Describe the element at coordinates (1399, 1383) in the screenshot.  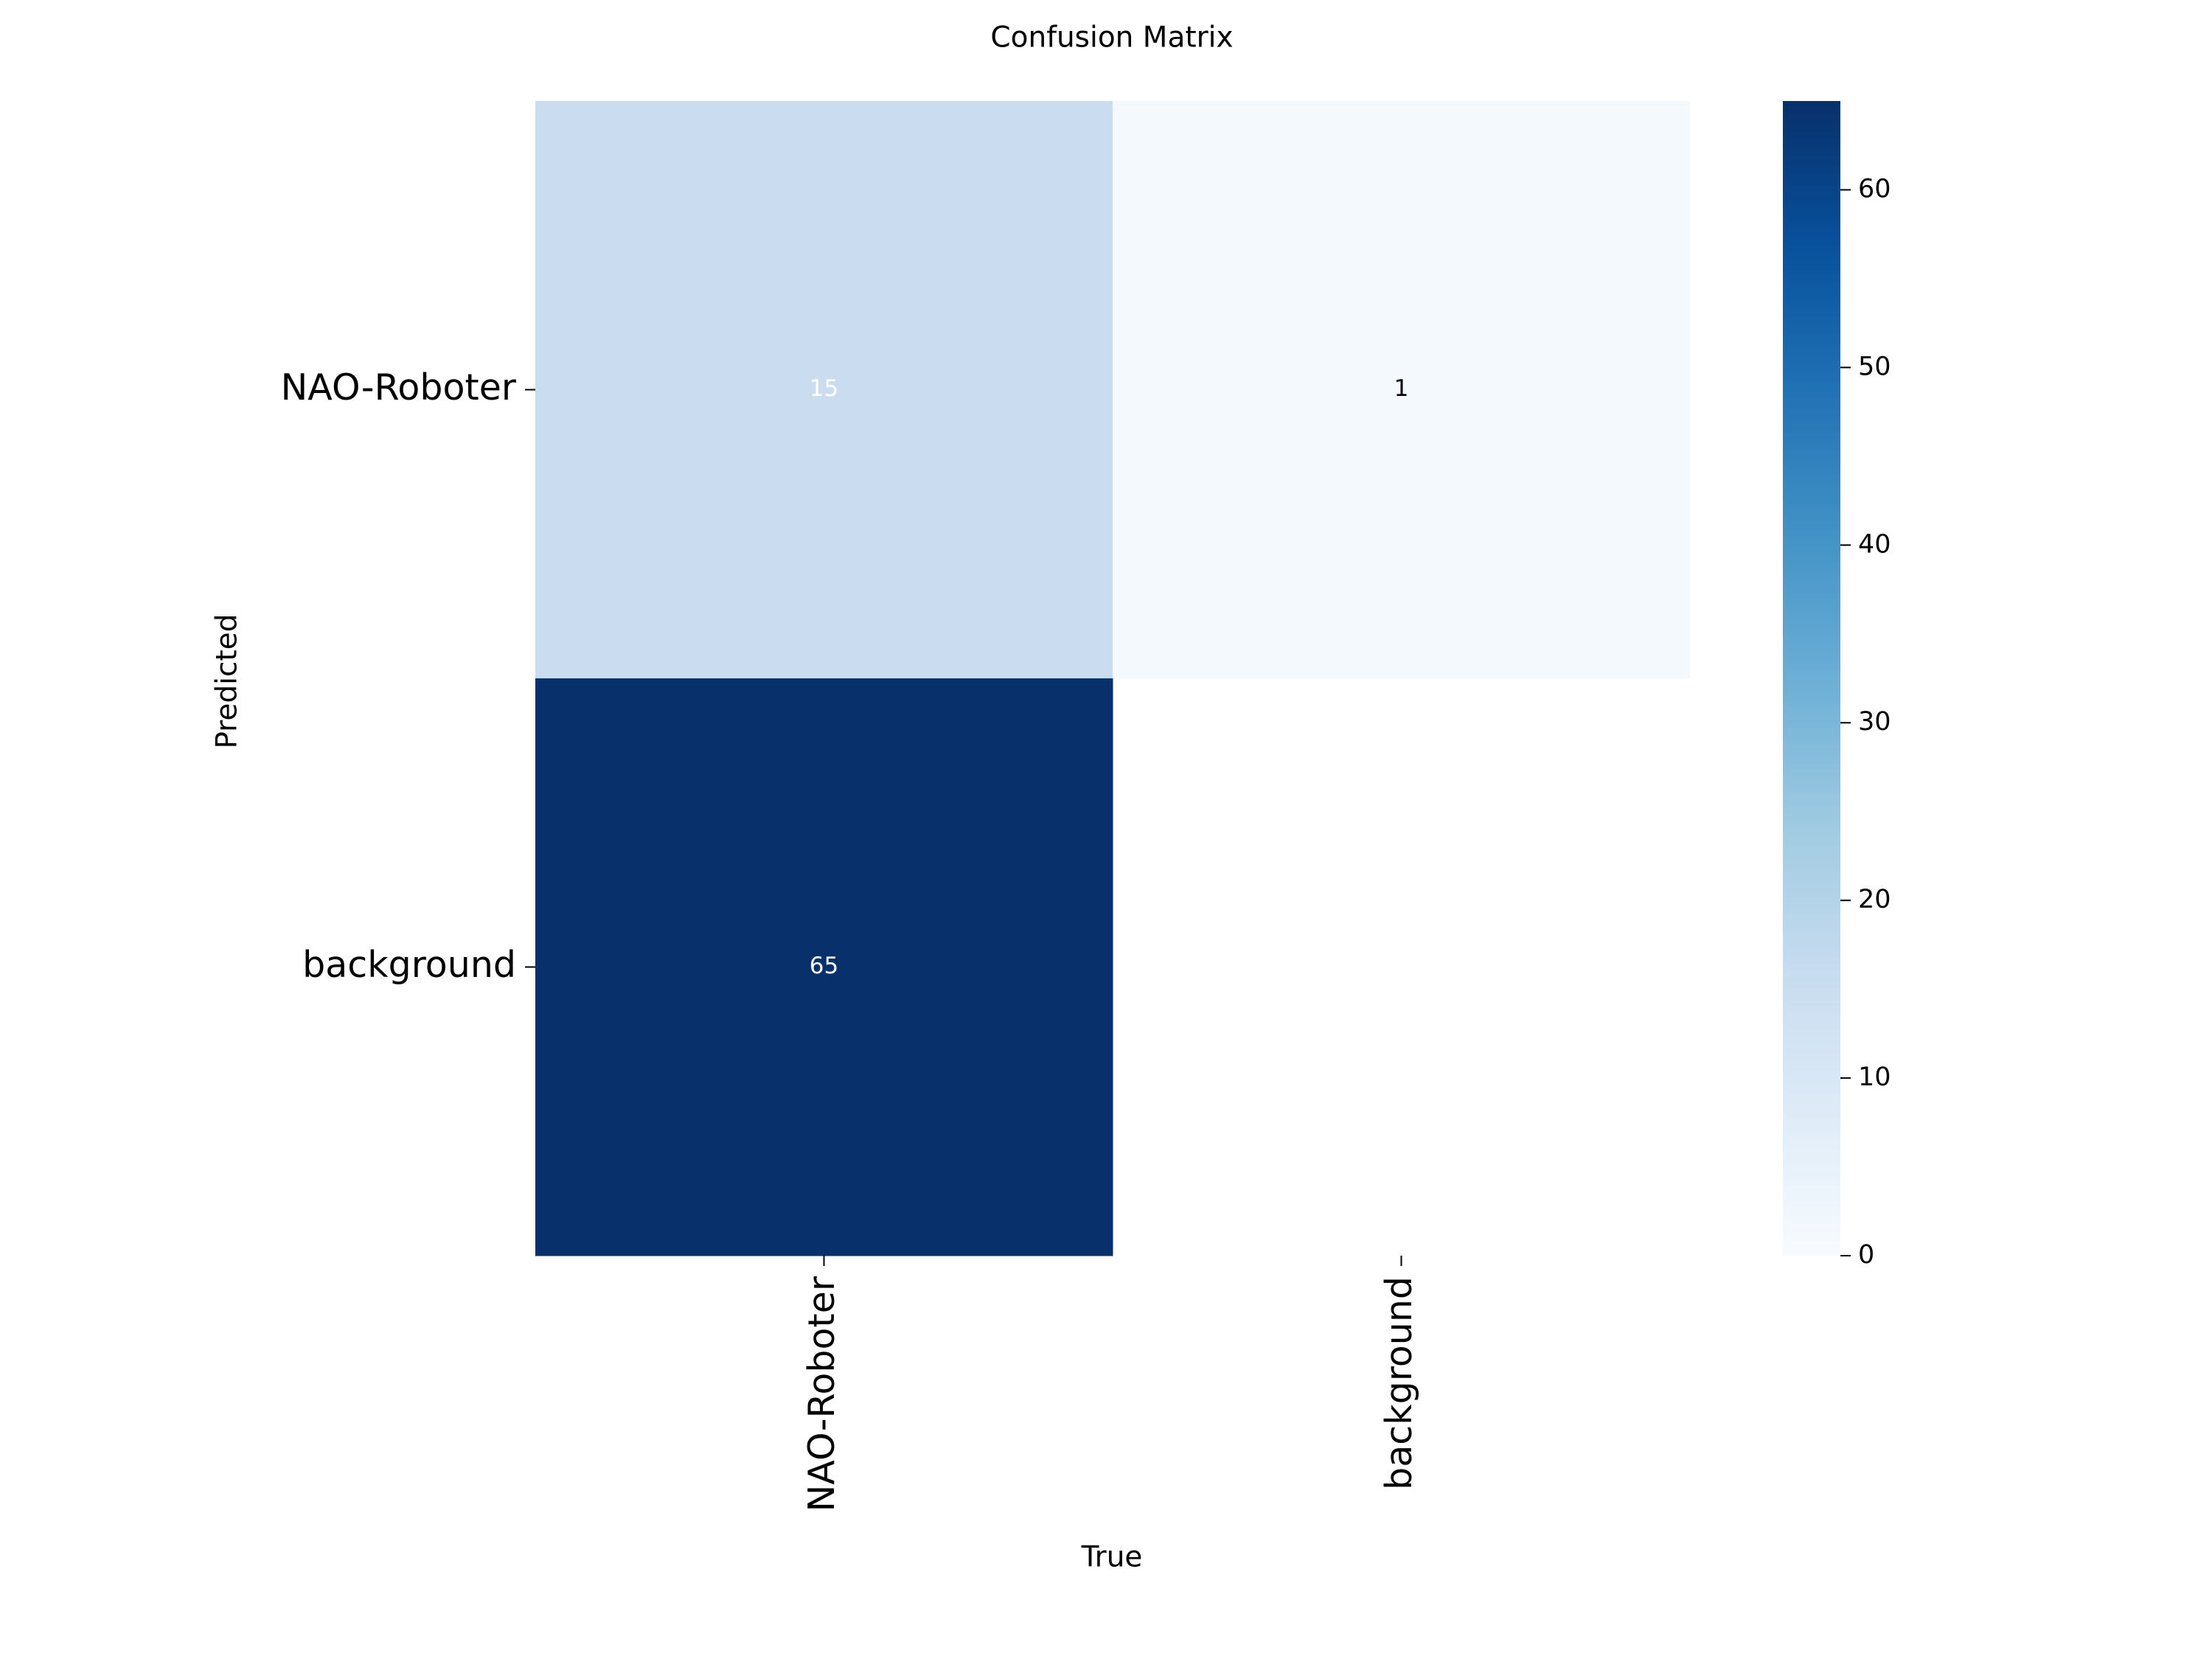
I see `x-tick-label: background` at that location.